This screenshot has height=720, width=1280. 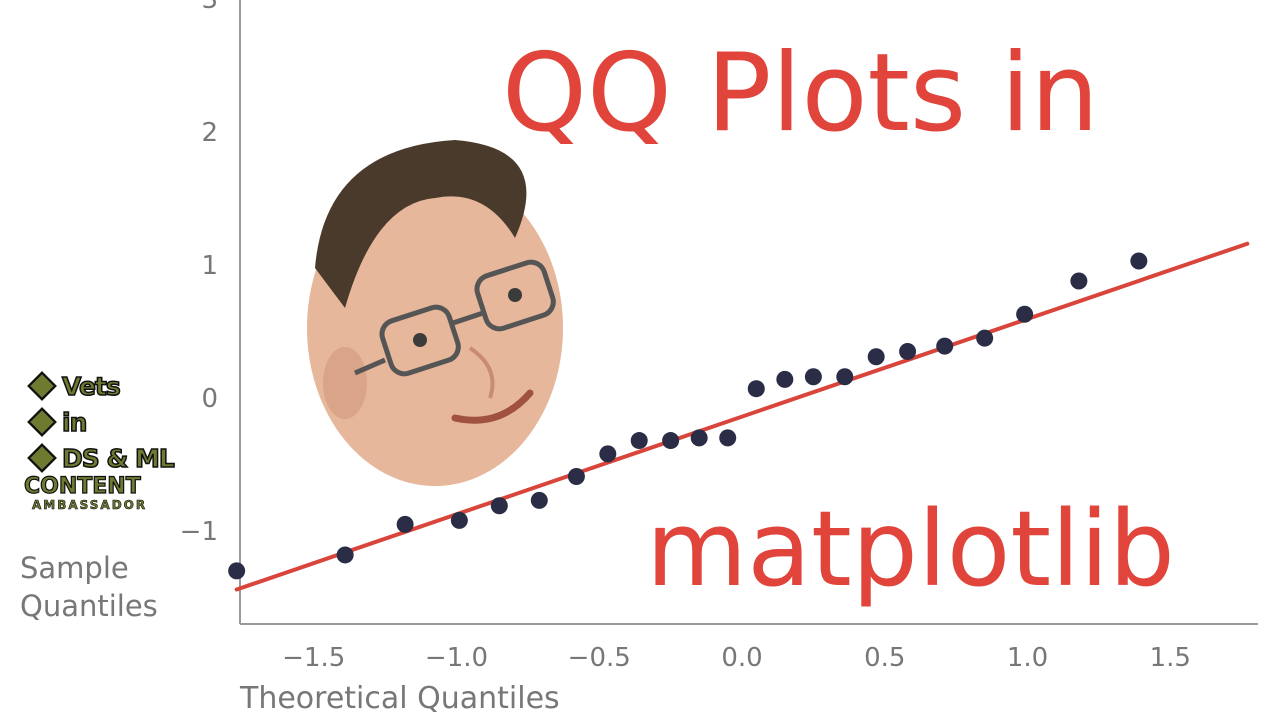 I want to click on badge-row-1: Vets, so click(x=112, y=386).